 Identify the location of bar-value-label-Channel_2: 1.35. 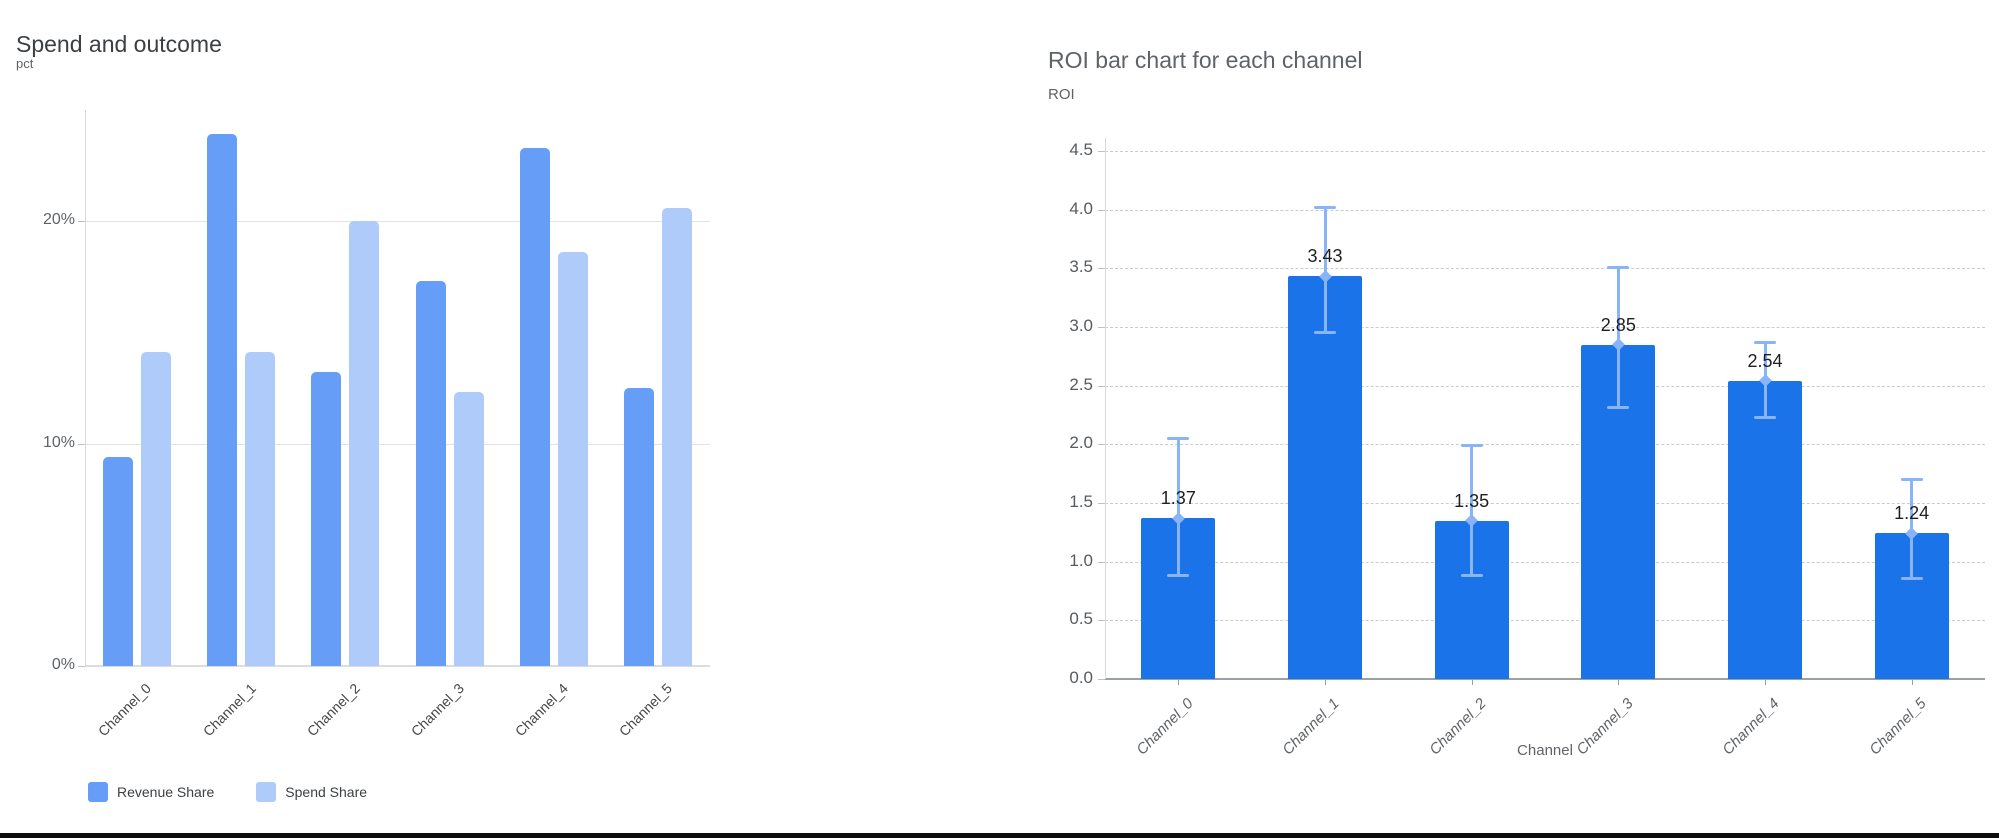
(1472, 500).